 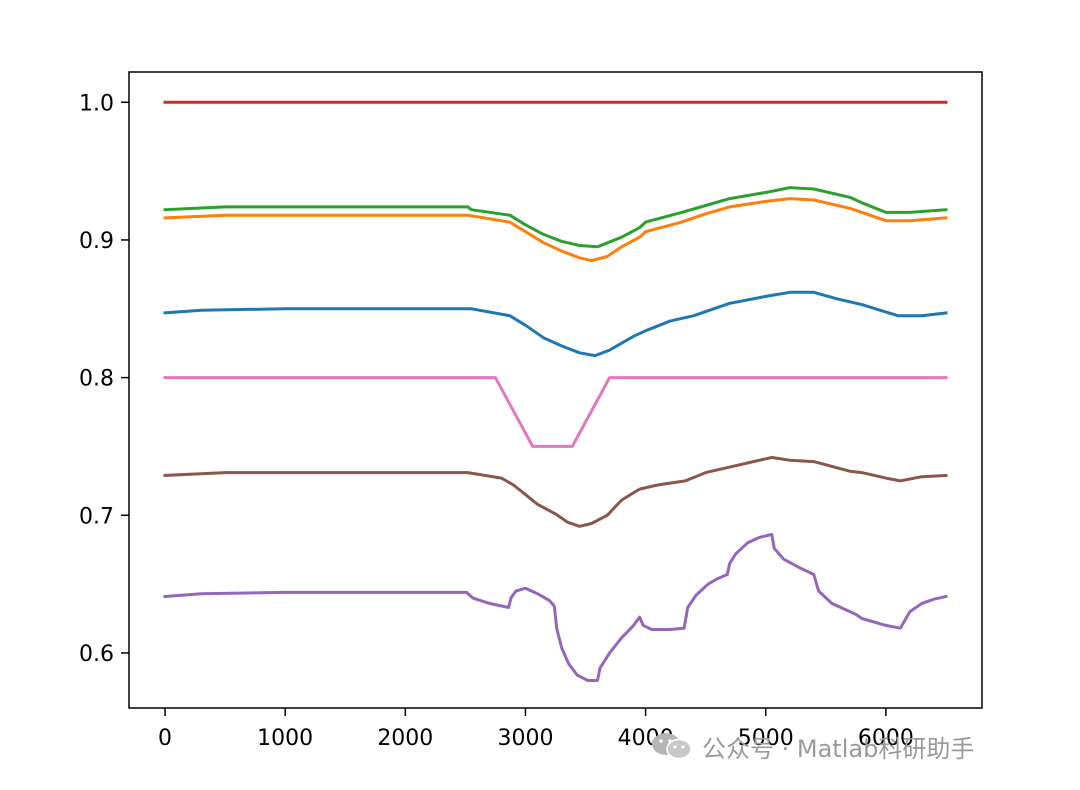 What do you see at coordinates (285, 738) in the screenshot?
I see `x-tick-label: 1000` at bounding box center [285, 738].